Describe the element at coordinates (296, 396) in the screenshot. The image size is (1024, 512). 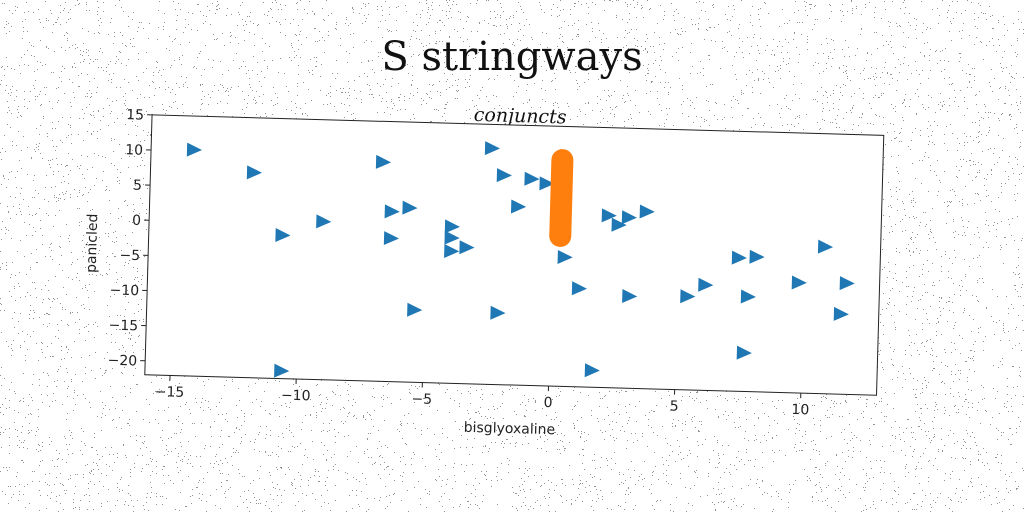
I see `x-tick-label: −10` at that location.